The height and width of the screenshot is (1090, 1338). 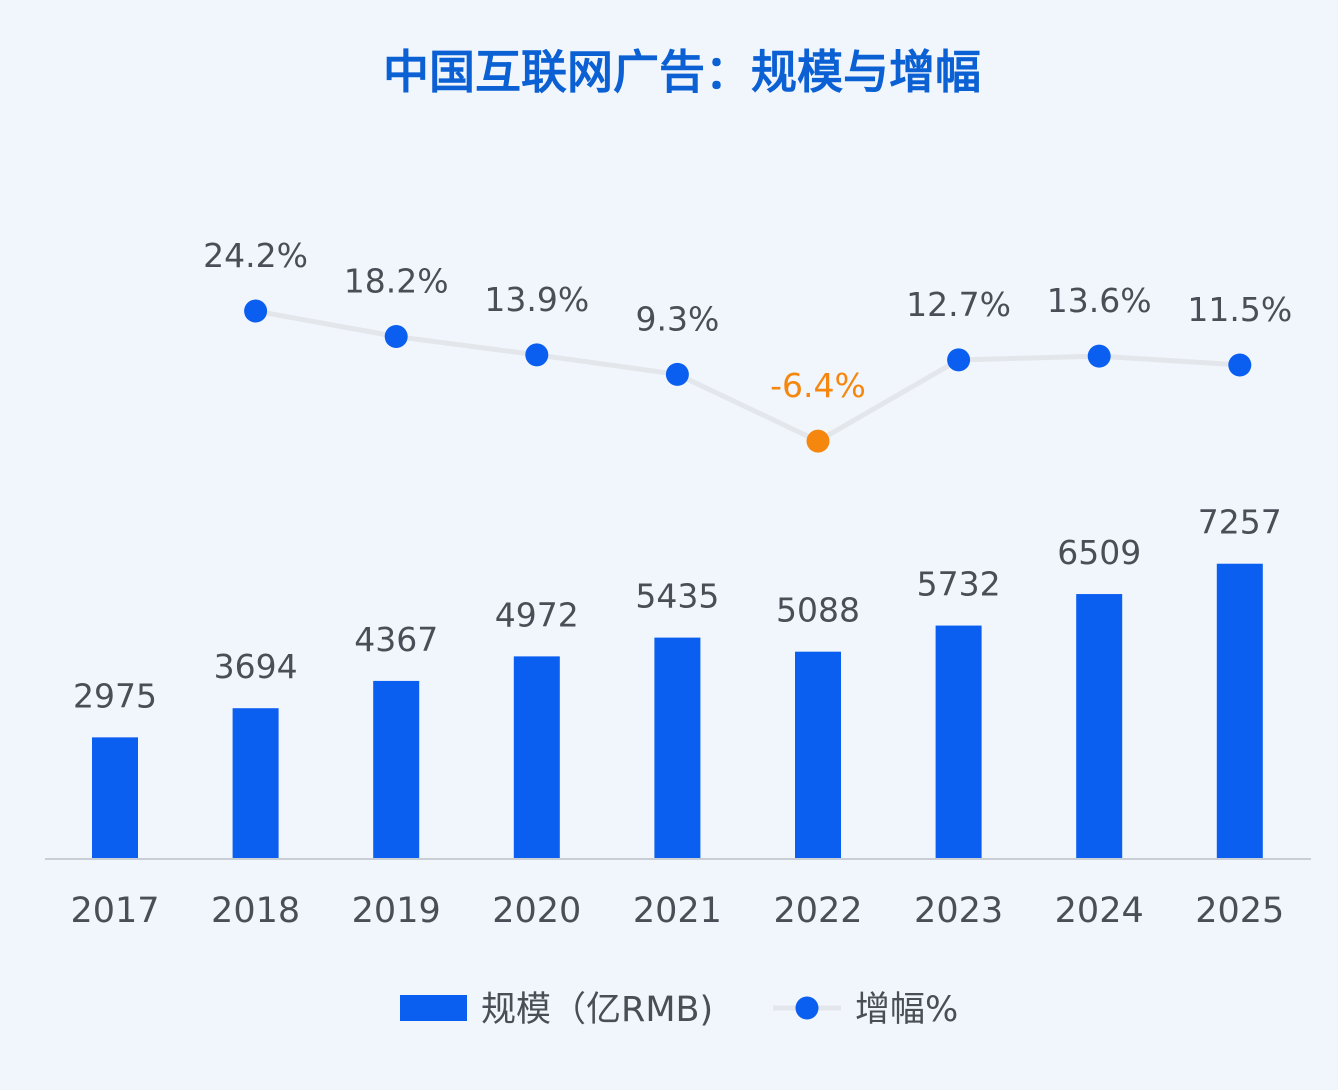 I want to click on bar-label-2025: 7257, so click(x=1240, y=522).